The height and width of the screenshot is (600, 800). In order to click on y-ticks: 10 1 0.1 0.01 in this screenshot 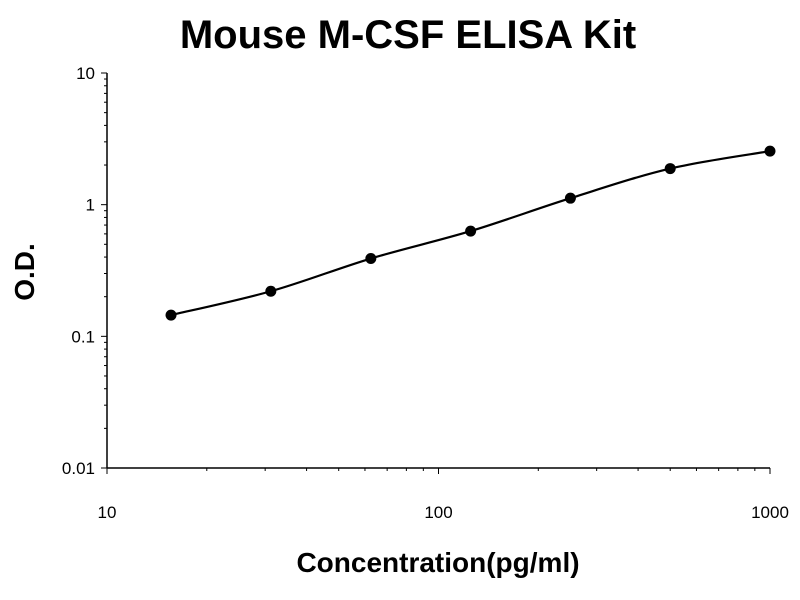, I will do `click(84, 271)`.